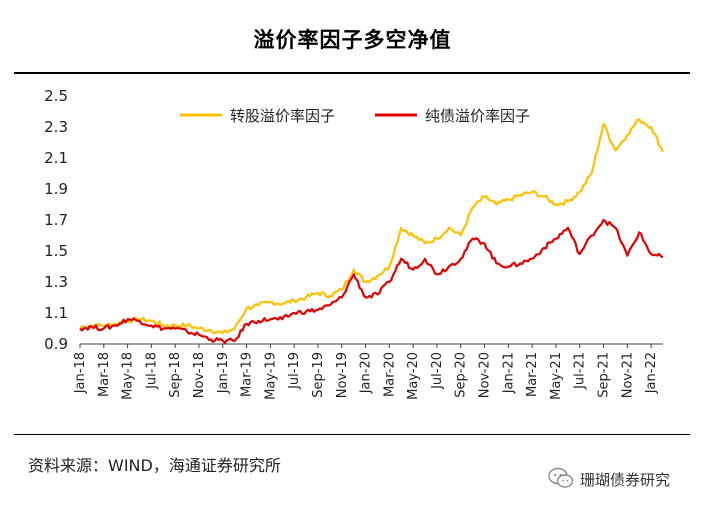  What do you see at coordinates (80, 373) in the screenshot?
I see `x-tick-label: Jan-18` at bounding box center [80, 373].